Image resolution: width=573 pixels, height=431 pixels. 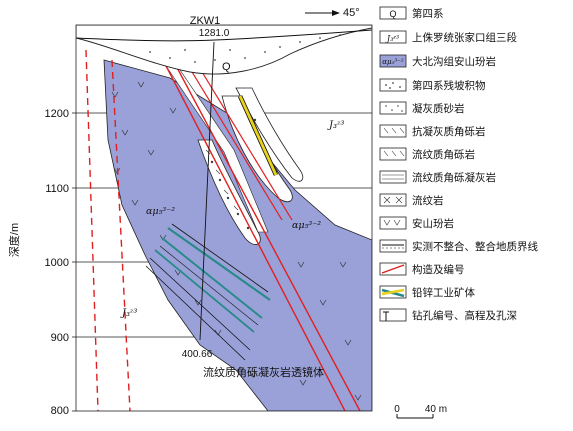 I want to click on legend-label-rhyolite: 流纹岩, so click(x=428, y=200).